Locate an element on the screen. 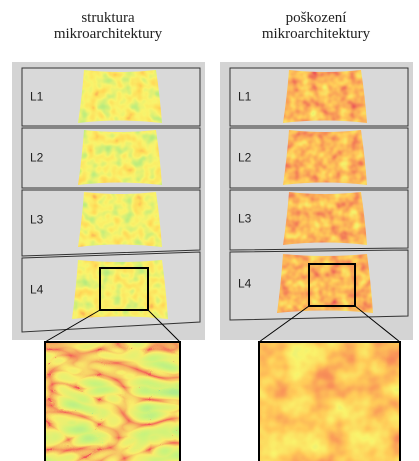 The image size is (419, 461). panel-title: struktura is located at coordinates (108, 18).